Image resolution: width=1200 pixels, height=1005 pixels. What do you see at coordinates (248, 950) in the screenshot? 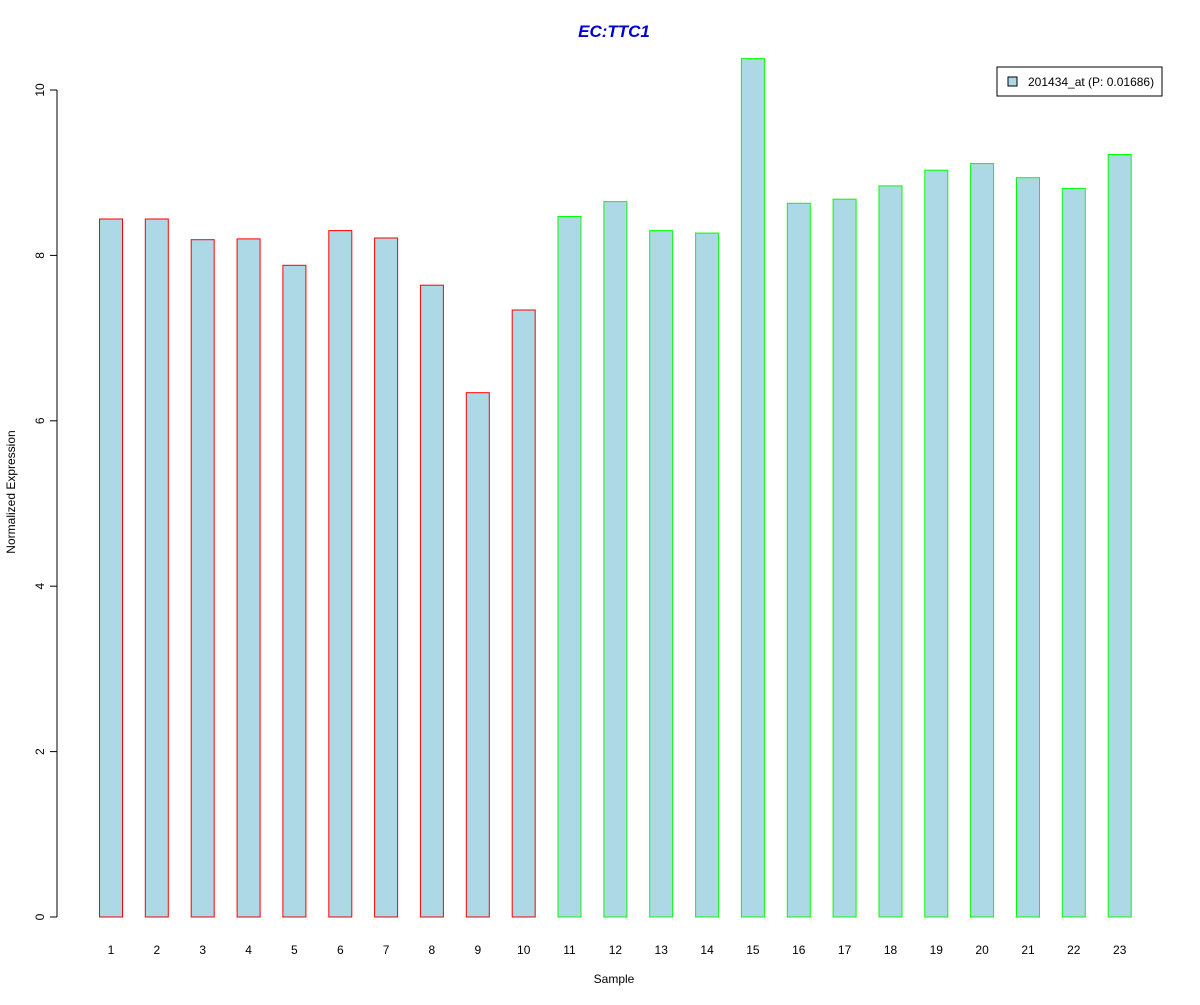
I see `x-tick-label: 4` at bounding box center [248, 950].